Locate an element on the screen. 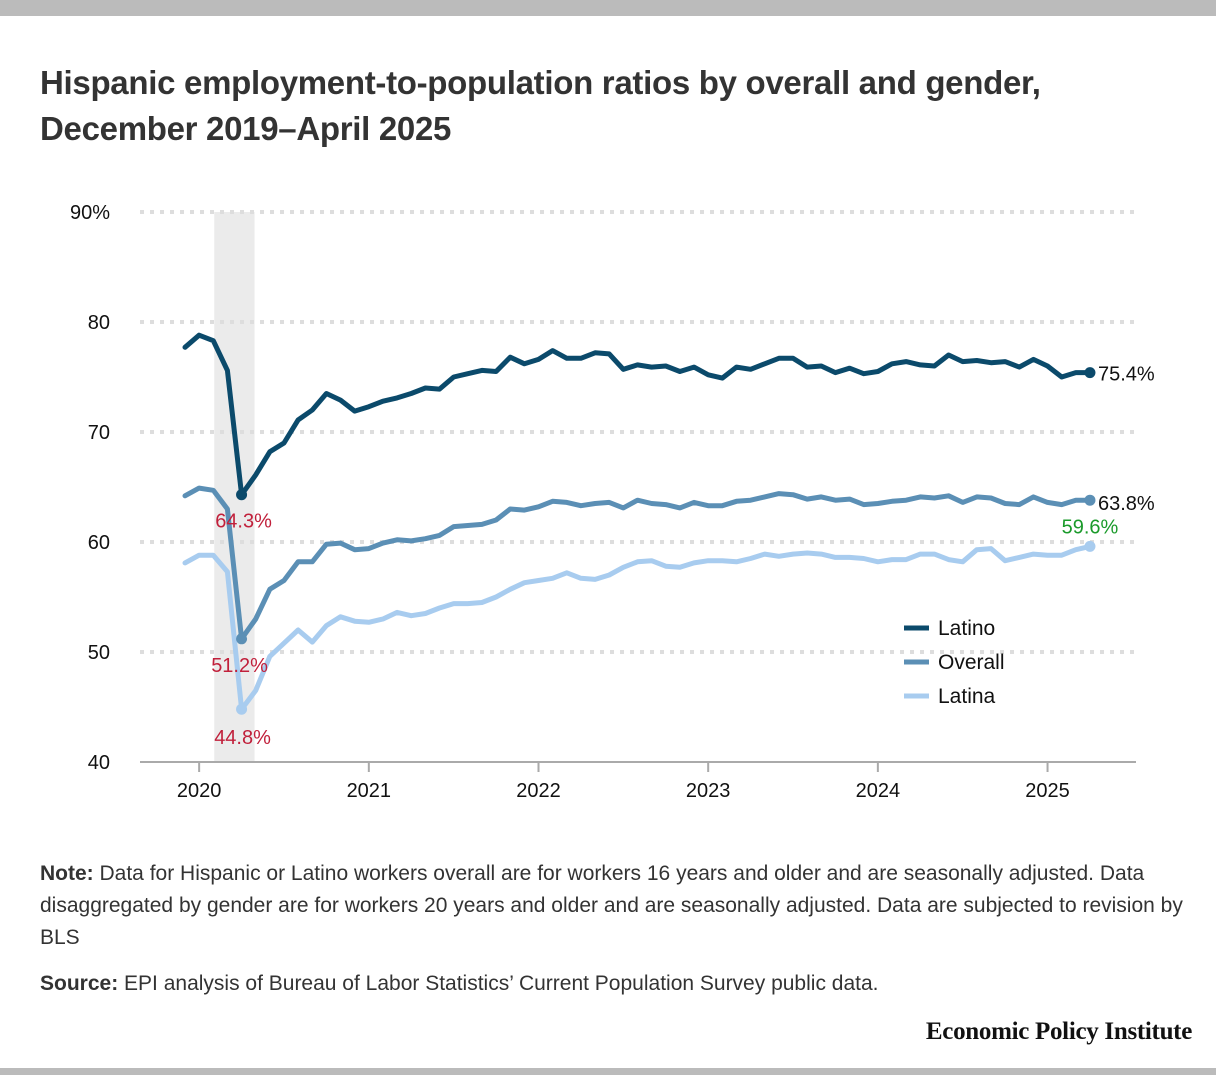  x-tick-label: 2021 is located at coordinates (369, 791).